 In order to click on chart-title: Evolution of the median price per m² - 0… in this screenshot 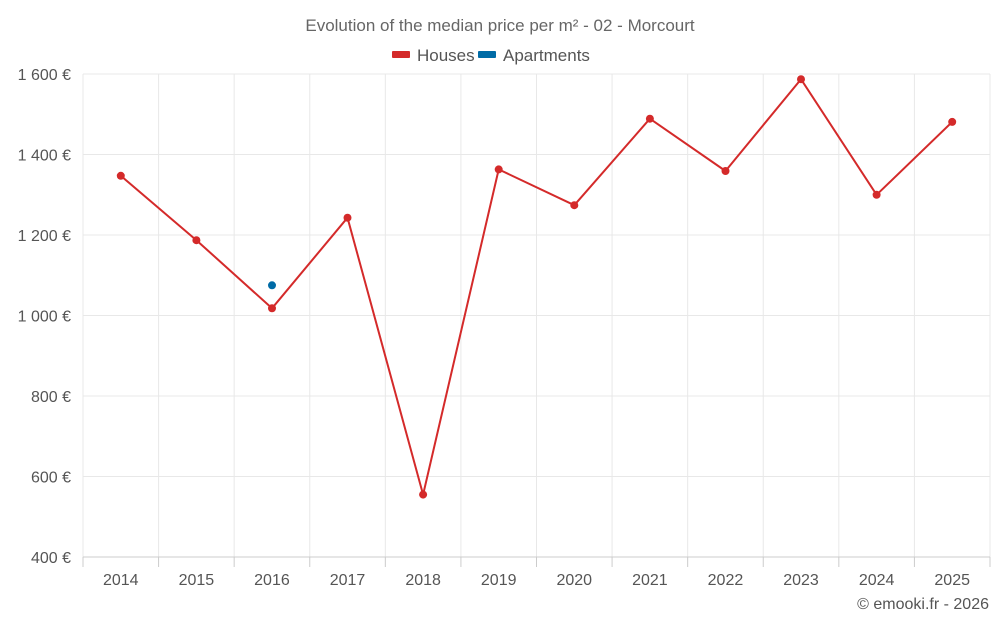, I will do `click(500, 25)`.